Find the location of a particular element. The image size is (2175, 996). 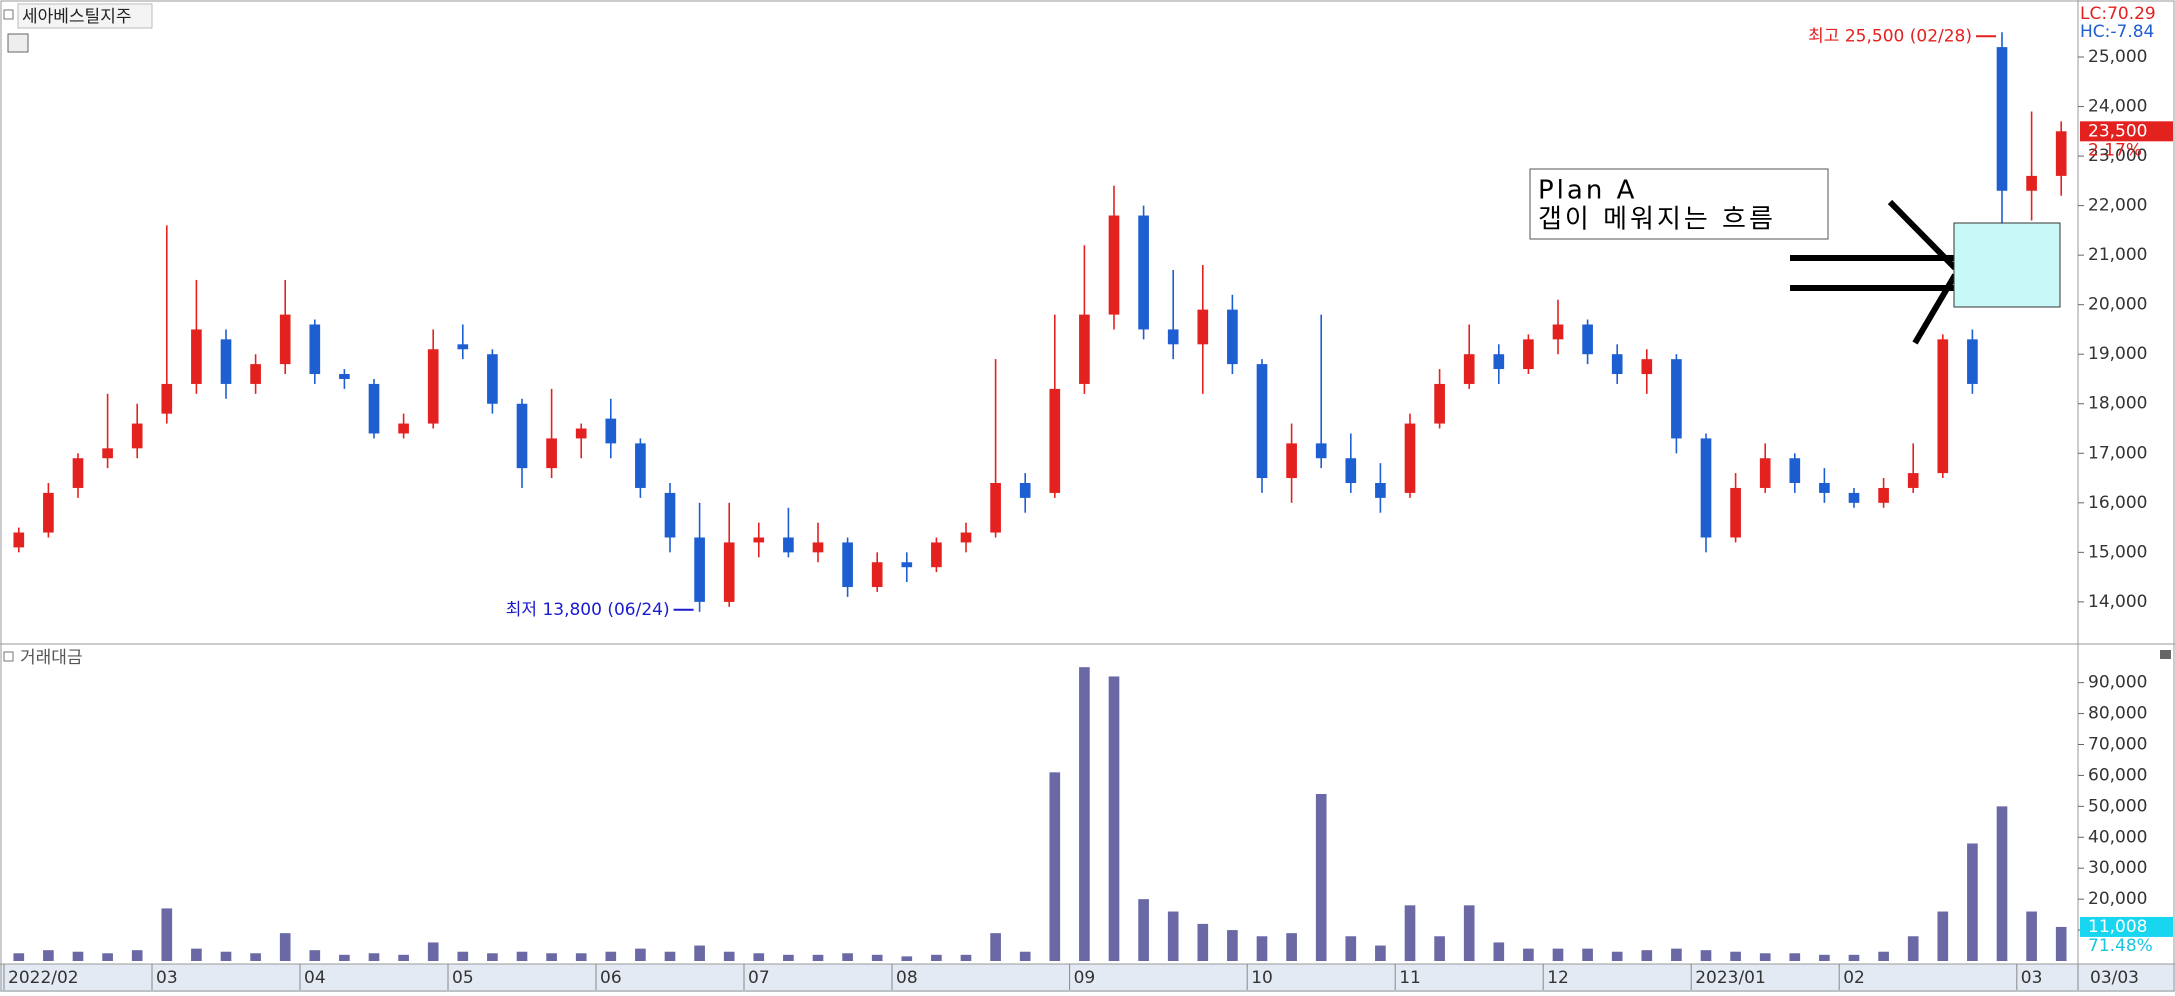

x-tick-label: 03 is located at coordinates (167, 978).